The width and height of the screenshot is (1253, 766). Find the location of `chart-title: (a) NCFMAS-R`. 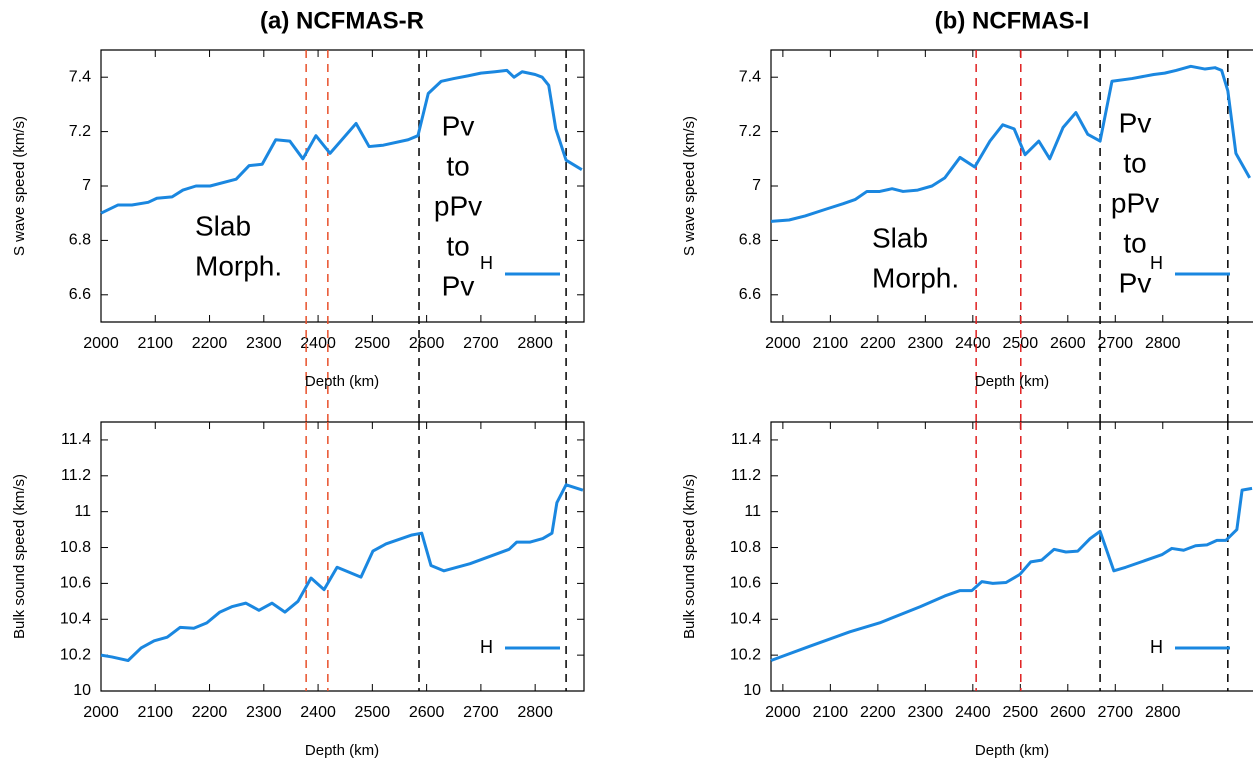

chart-title: (a) NCFMAS-R is located at coordinates (342, 20).